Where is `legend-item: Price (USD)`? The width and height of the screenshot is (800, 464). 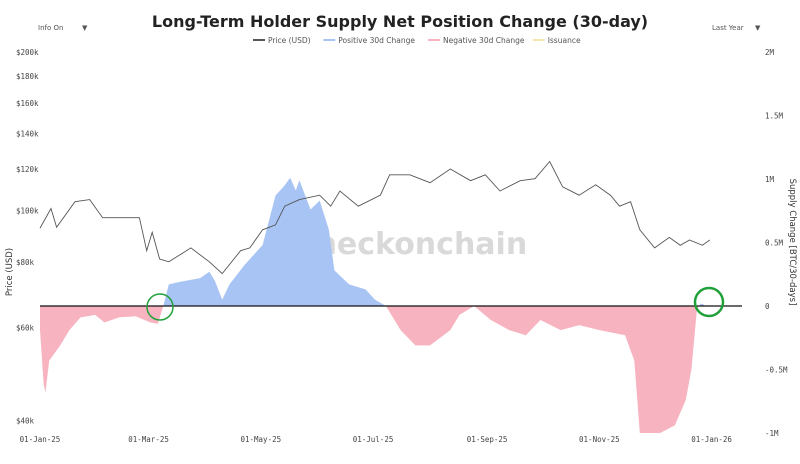
legend-item: Price (USD) is located at coordinates (282, 40).